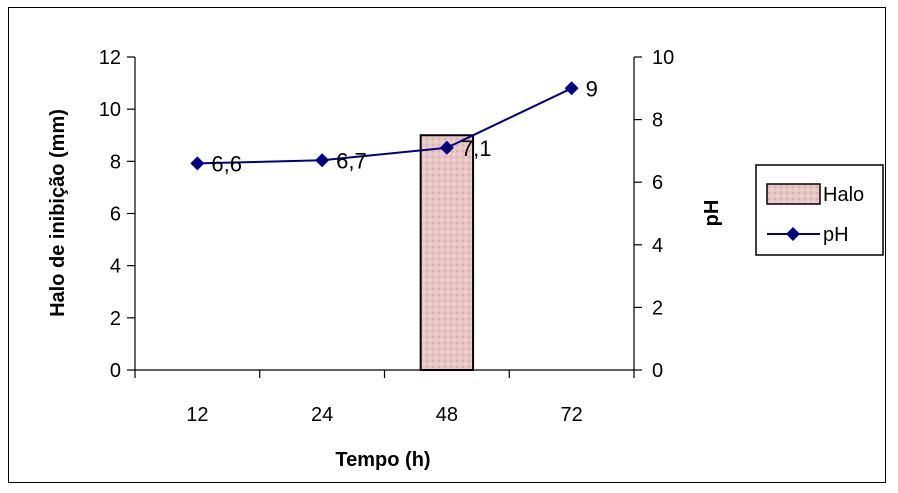 This screenshot has height=493, width=898. What do you see at coordinates (58, 213) in the screenshot?
I see `y-axis-left-title: Halo de inibição (mm)` at bounding box center [58, 213].